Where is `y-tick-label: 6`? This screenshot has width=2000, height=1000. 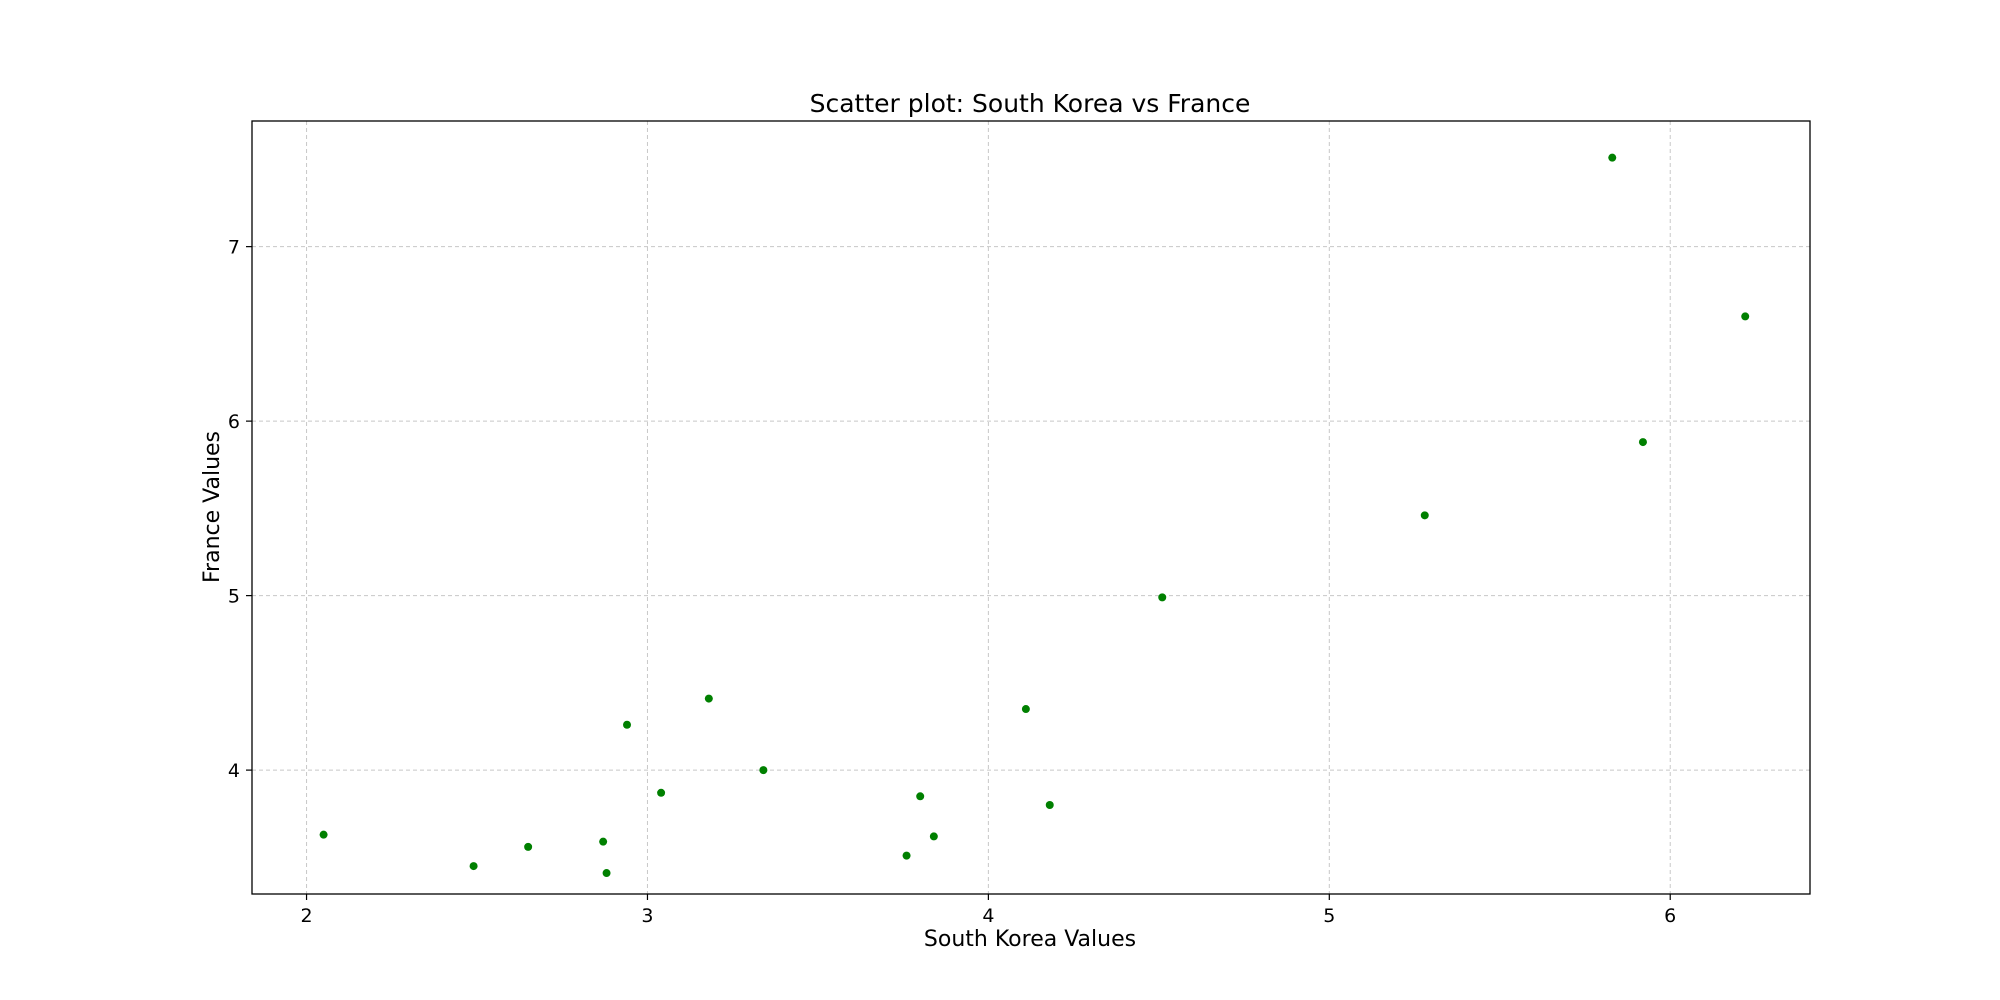 y-tick-label: 6 is located at coordinates (234, 422).